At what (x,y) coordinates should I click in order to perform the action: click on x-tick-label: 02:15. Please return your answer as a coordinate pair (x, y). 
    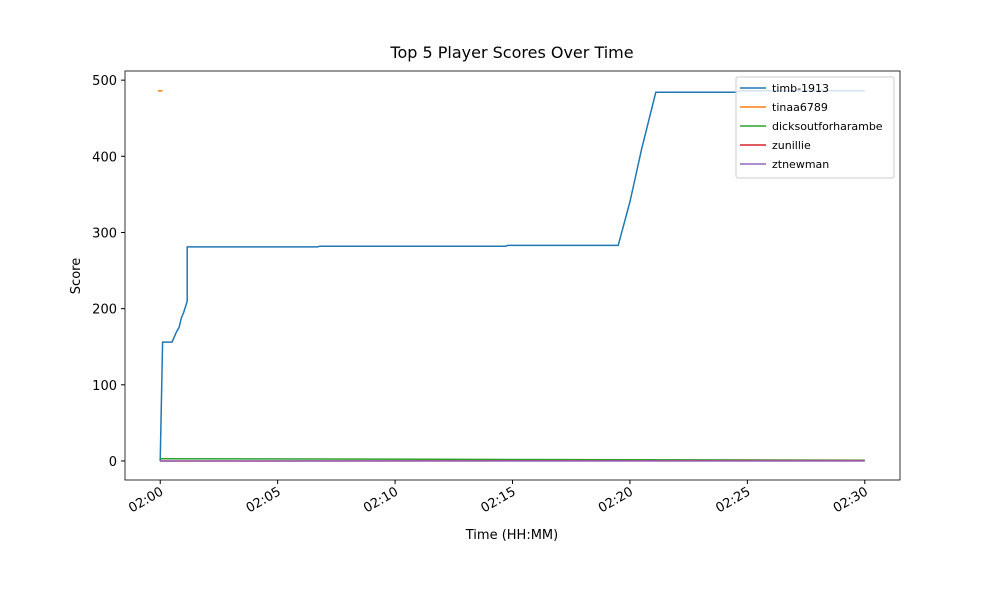
    Looking at the image, I should click on (499, 500).